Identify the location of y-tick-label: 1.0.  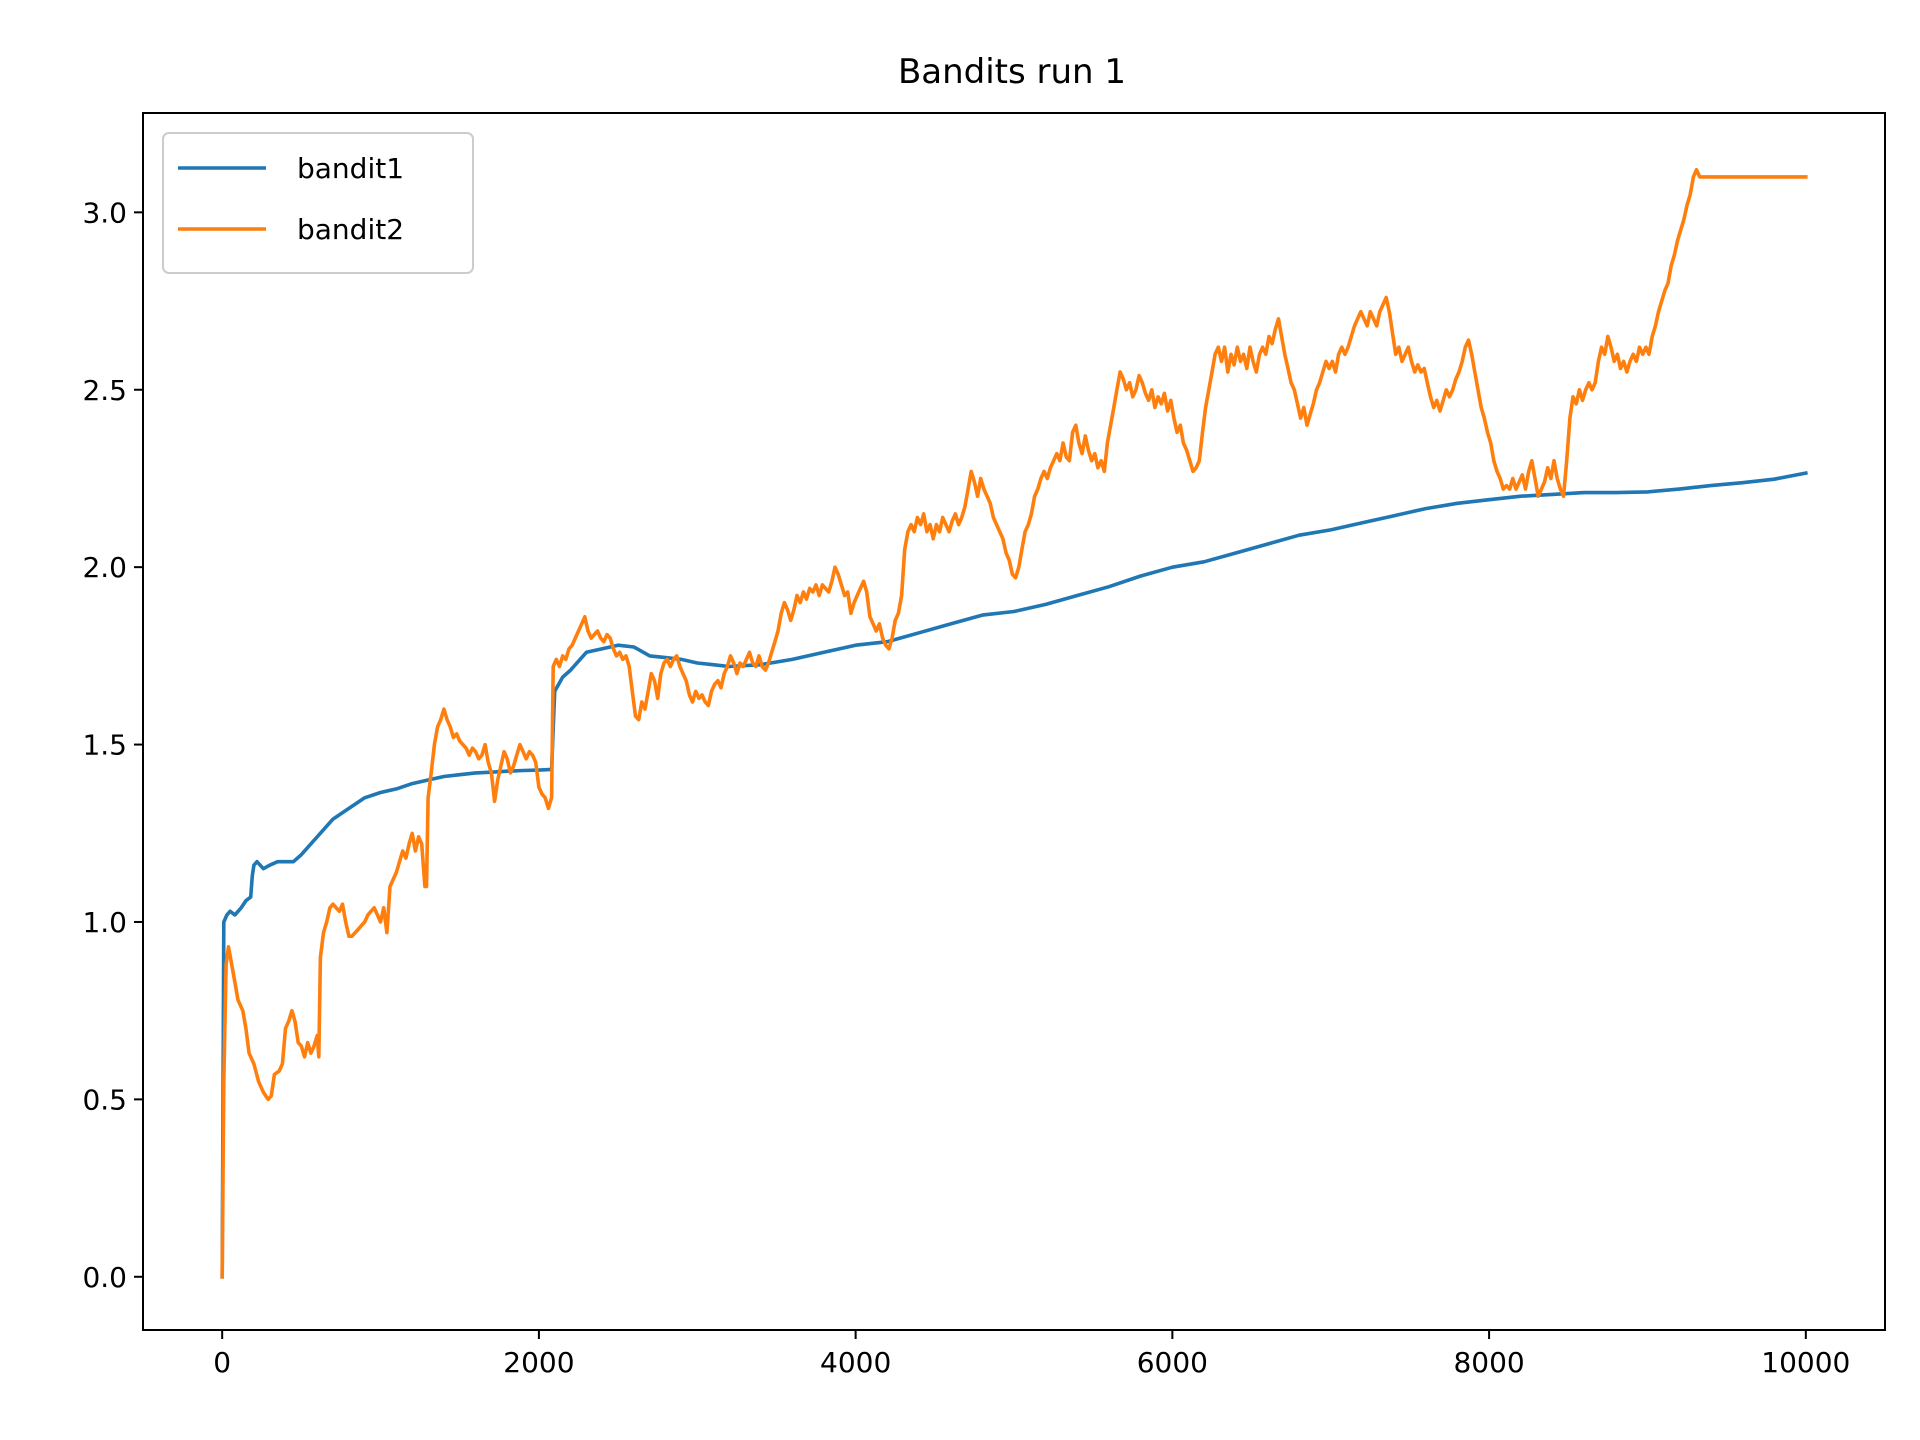
(104, 922).